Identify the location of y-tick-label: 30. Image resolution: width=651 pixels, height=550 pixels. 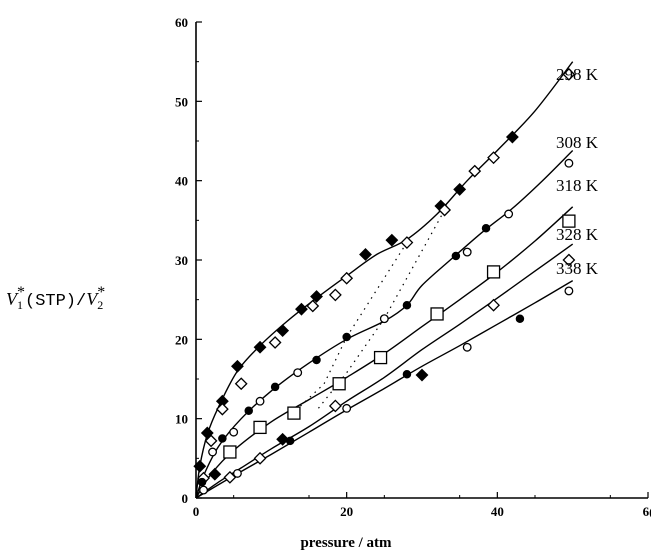
(181, 260).